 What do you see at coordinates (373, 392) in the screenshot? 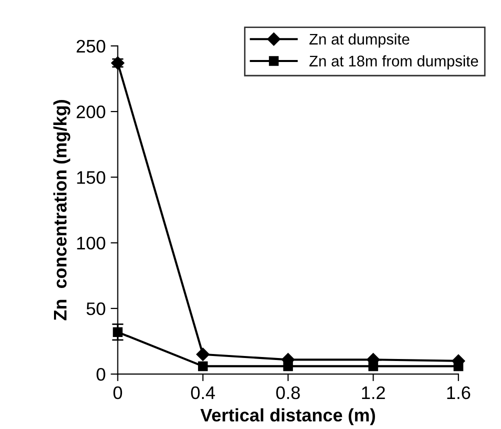
I see `x-tick-label: 1.2` at bounding box center [373, 392].